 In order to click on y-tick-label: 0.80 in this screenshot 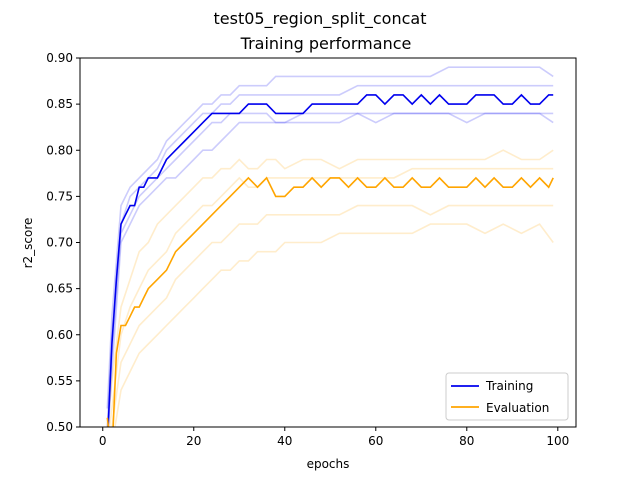, I will do `click(59, 150)`.